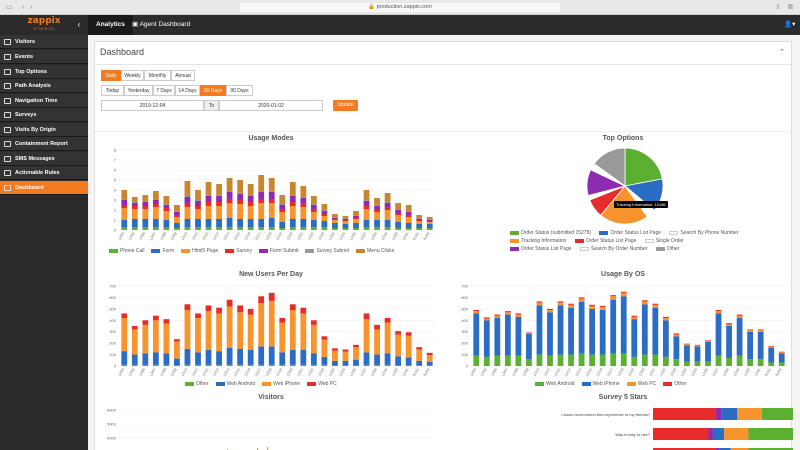  What do you see at coordinates (353, 236) in the screenshot?
I see `x-tick-label: 12/26` at bounding box center [353, 236].